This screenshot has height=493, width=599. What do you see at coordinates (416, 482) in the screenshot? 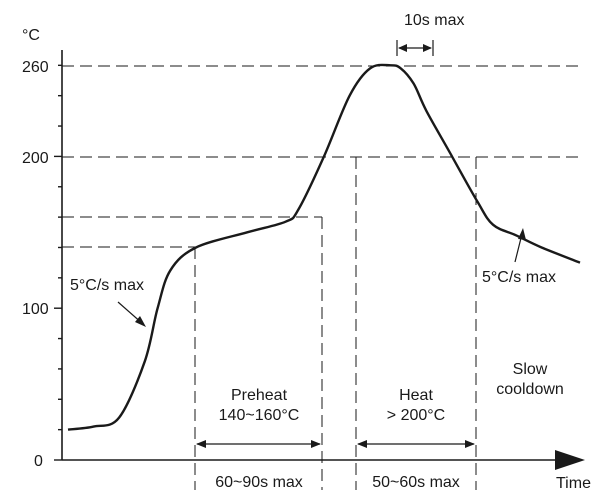
I see `heat-time-label: 50~60s max` at bounding box center [416, 482].